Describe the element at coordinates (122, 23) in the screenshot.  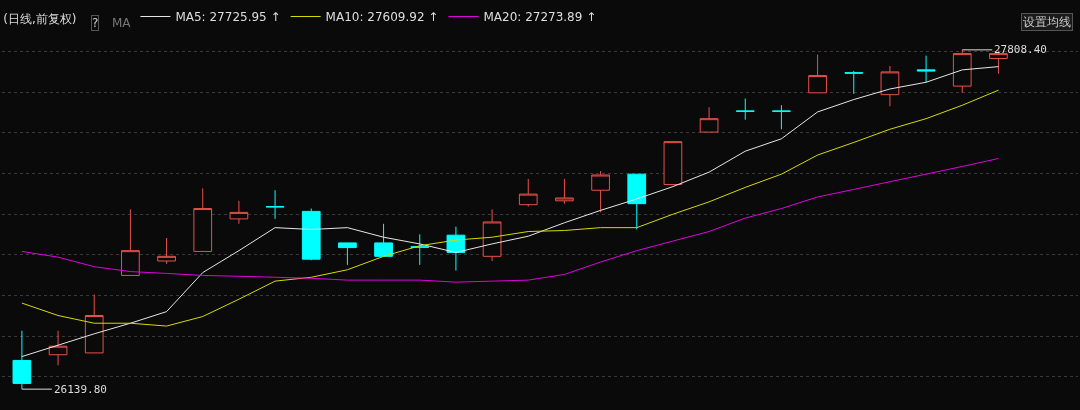
I see `text: MA` at that location.